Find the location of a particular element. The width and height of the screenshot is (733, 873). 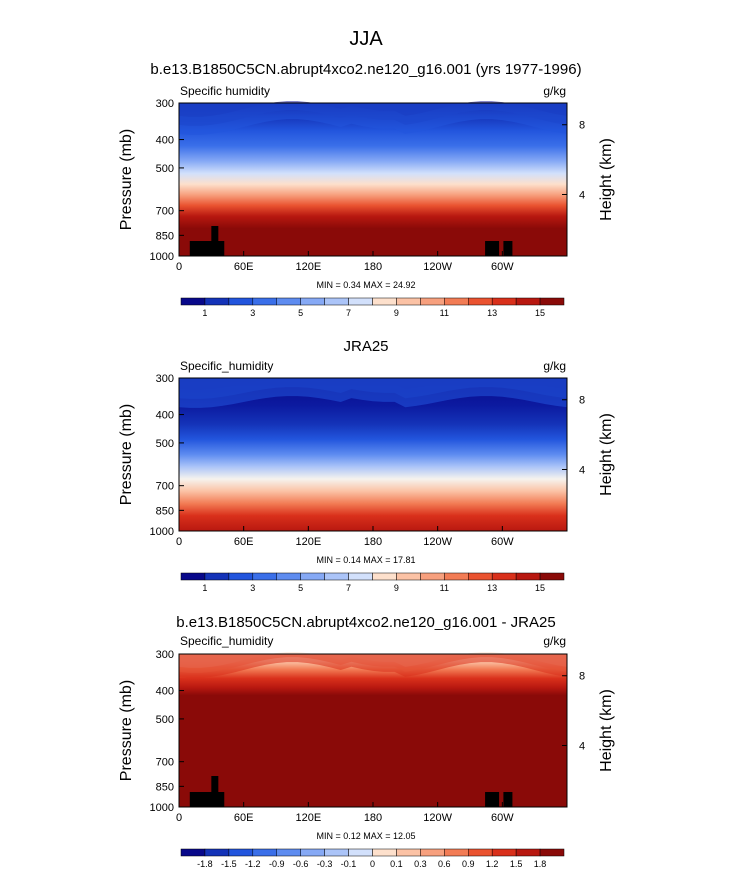

x-tick-label: 60W is located at coordinates (502, 818).